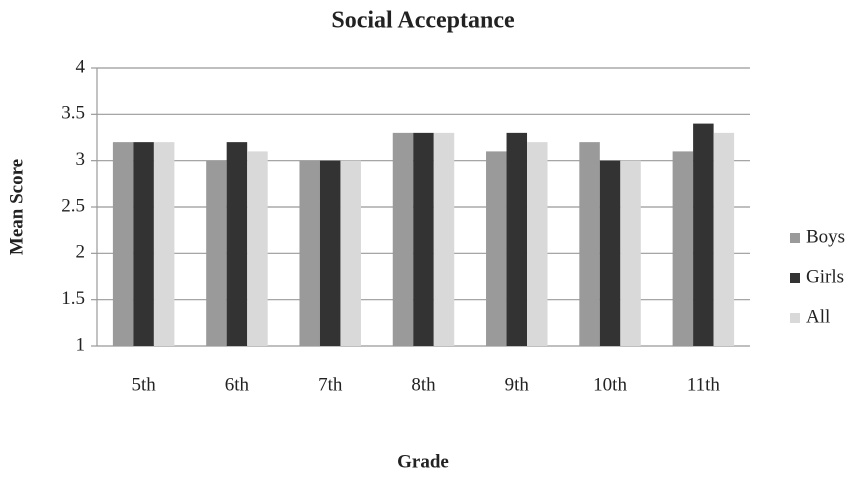 The height and width of the screenshot is (479, 860). Describe the element at coordinates (423, 461) in the screenshot. I see `x-axis-label: Grade` at that location.